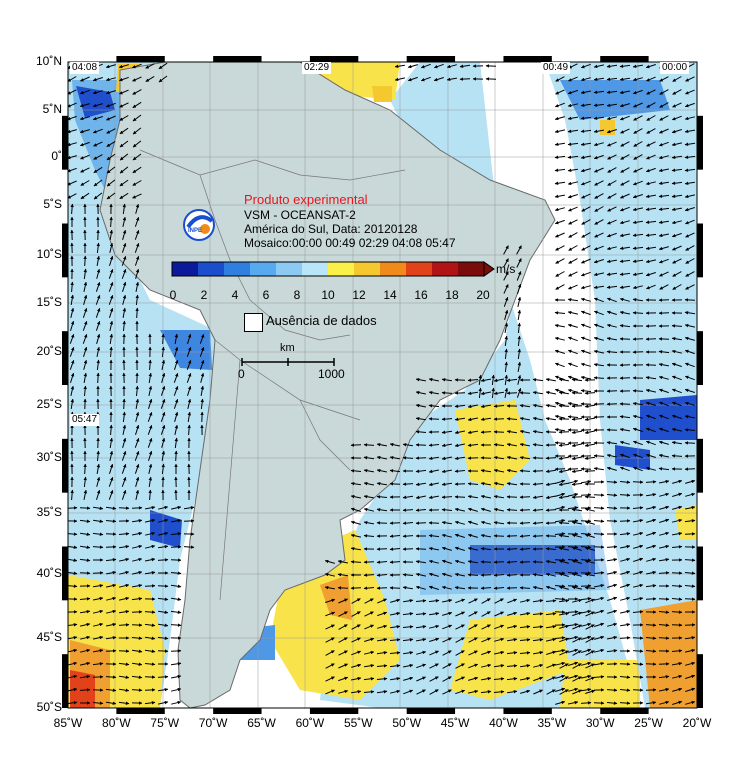 The image size is (741, 781). What do you see at coordinates (333, 269) in the screenshot?
I see `colorbar` at bounding box center [333, 269].